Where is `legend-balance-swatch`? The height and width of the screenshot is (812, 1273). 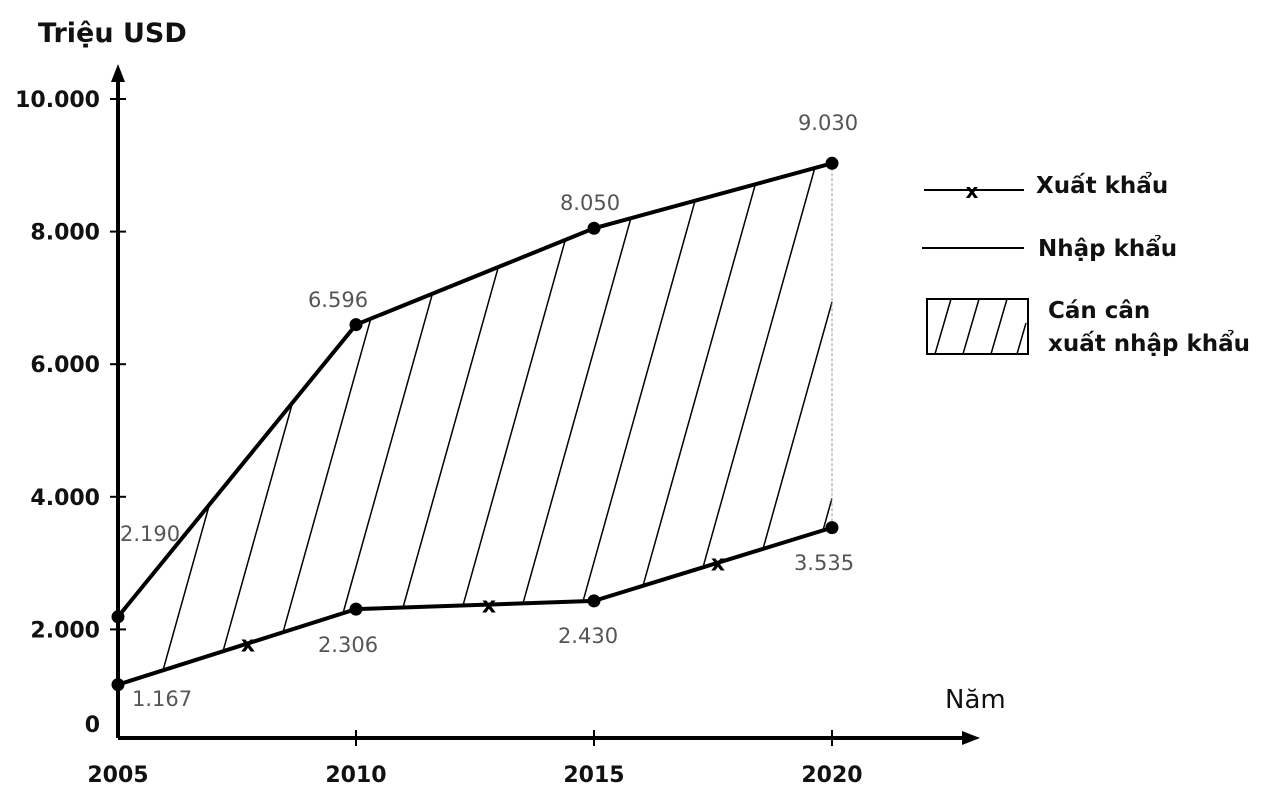
legend-balance-swatch is located at coordinates (977, 326).